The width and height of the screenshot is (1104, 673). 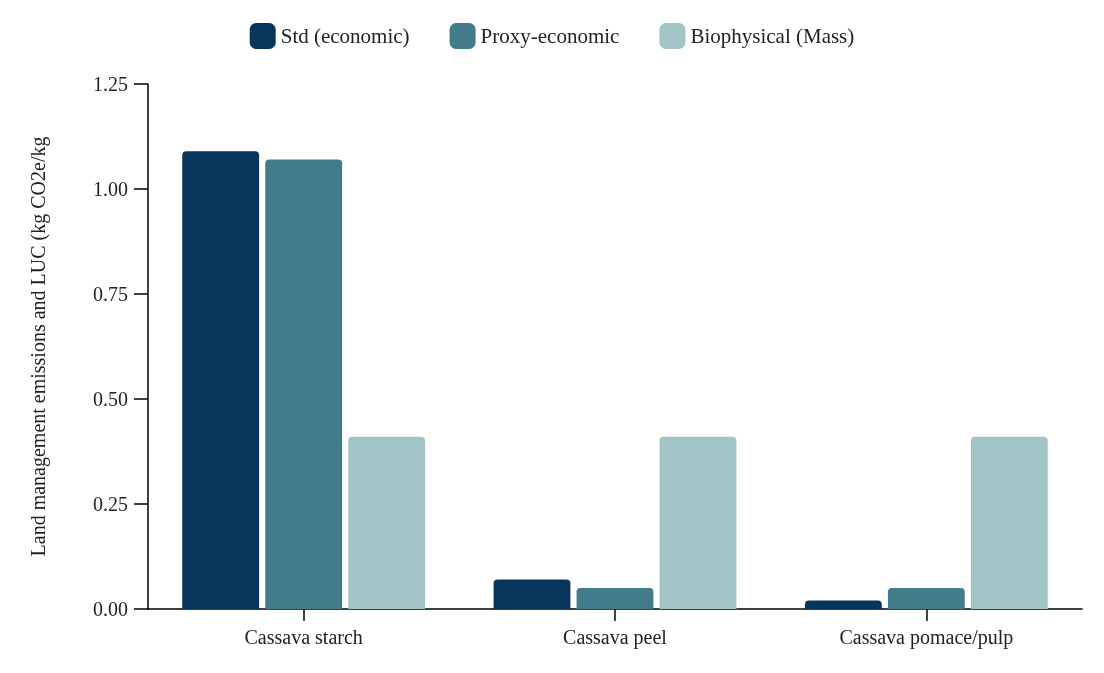 I want to click on y-tick-label: 1.00, so click(x=110, y=189).